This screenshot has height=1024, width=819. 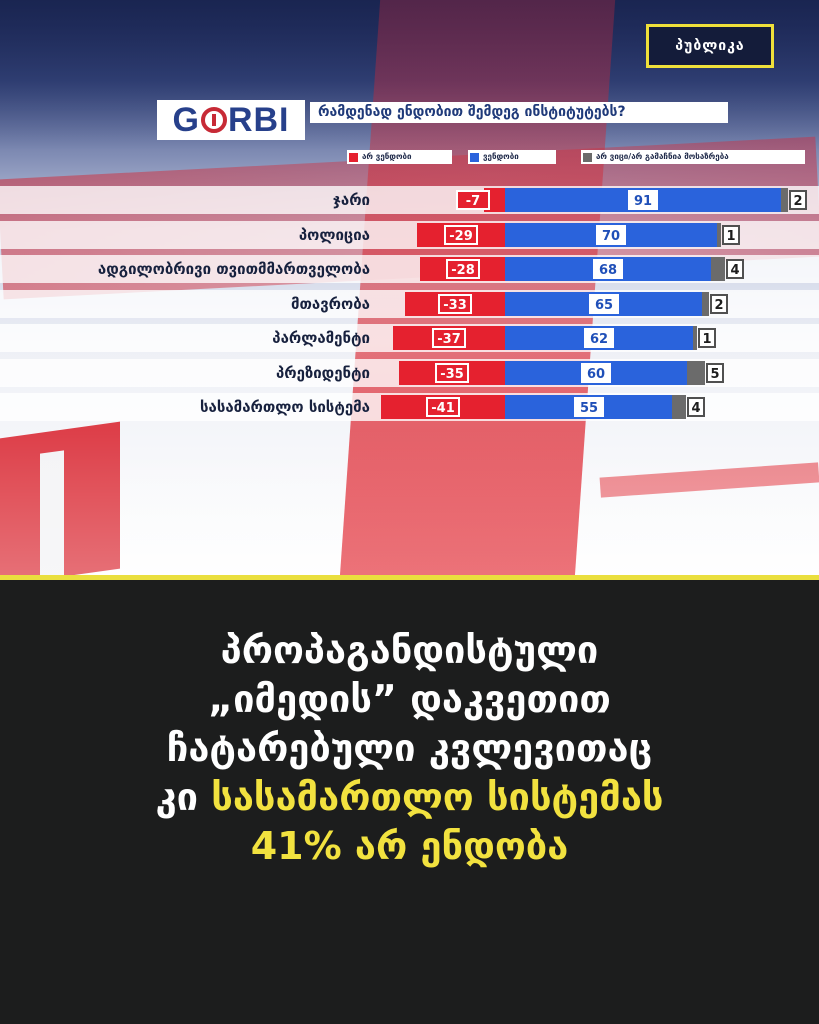 I want to click on logo-suffix: RBI, so click(x=259, y=120).